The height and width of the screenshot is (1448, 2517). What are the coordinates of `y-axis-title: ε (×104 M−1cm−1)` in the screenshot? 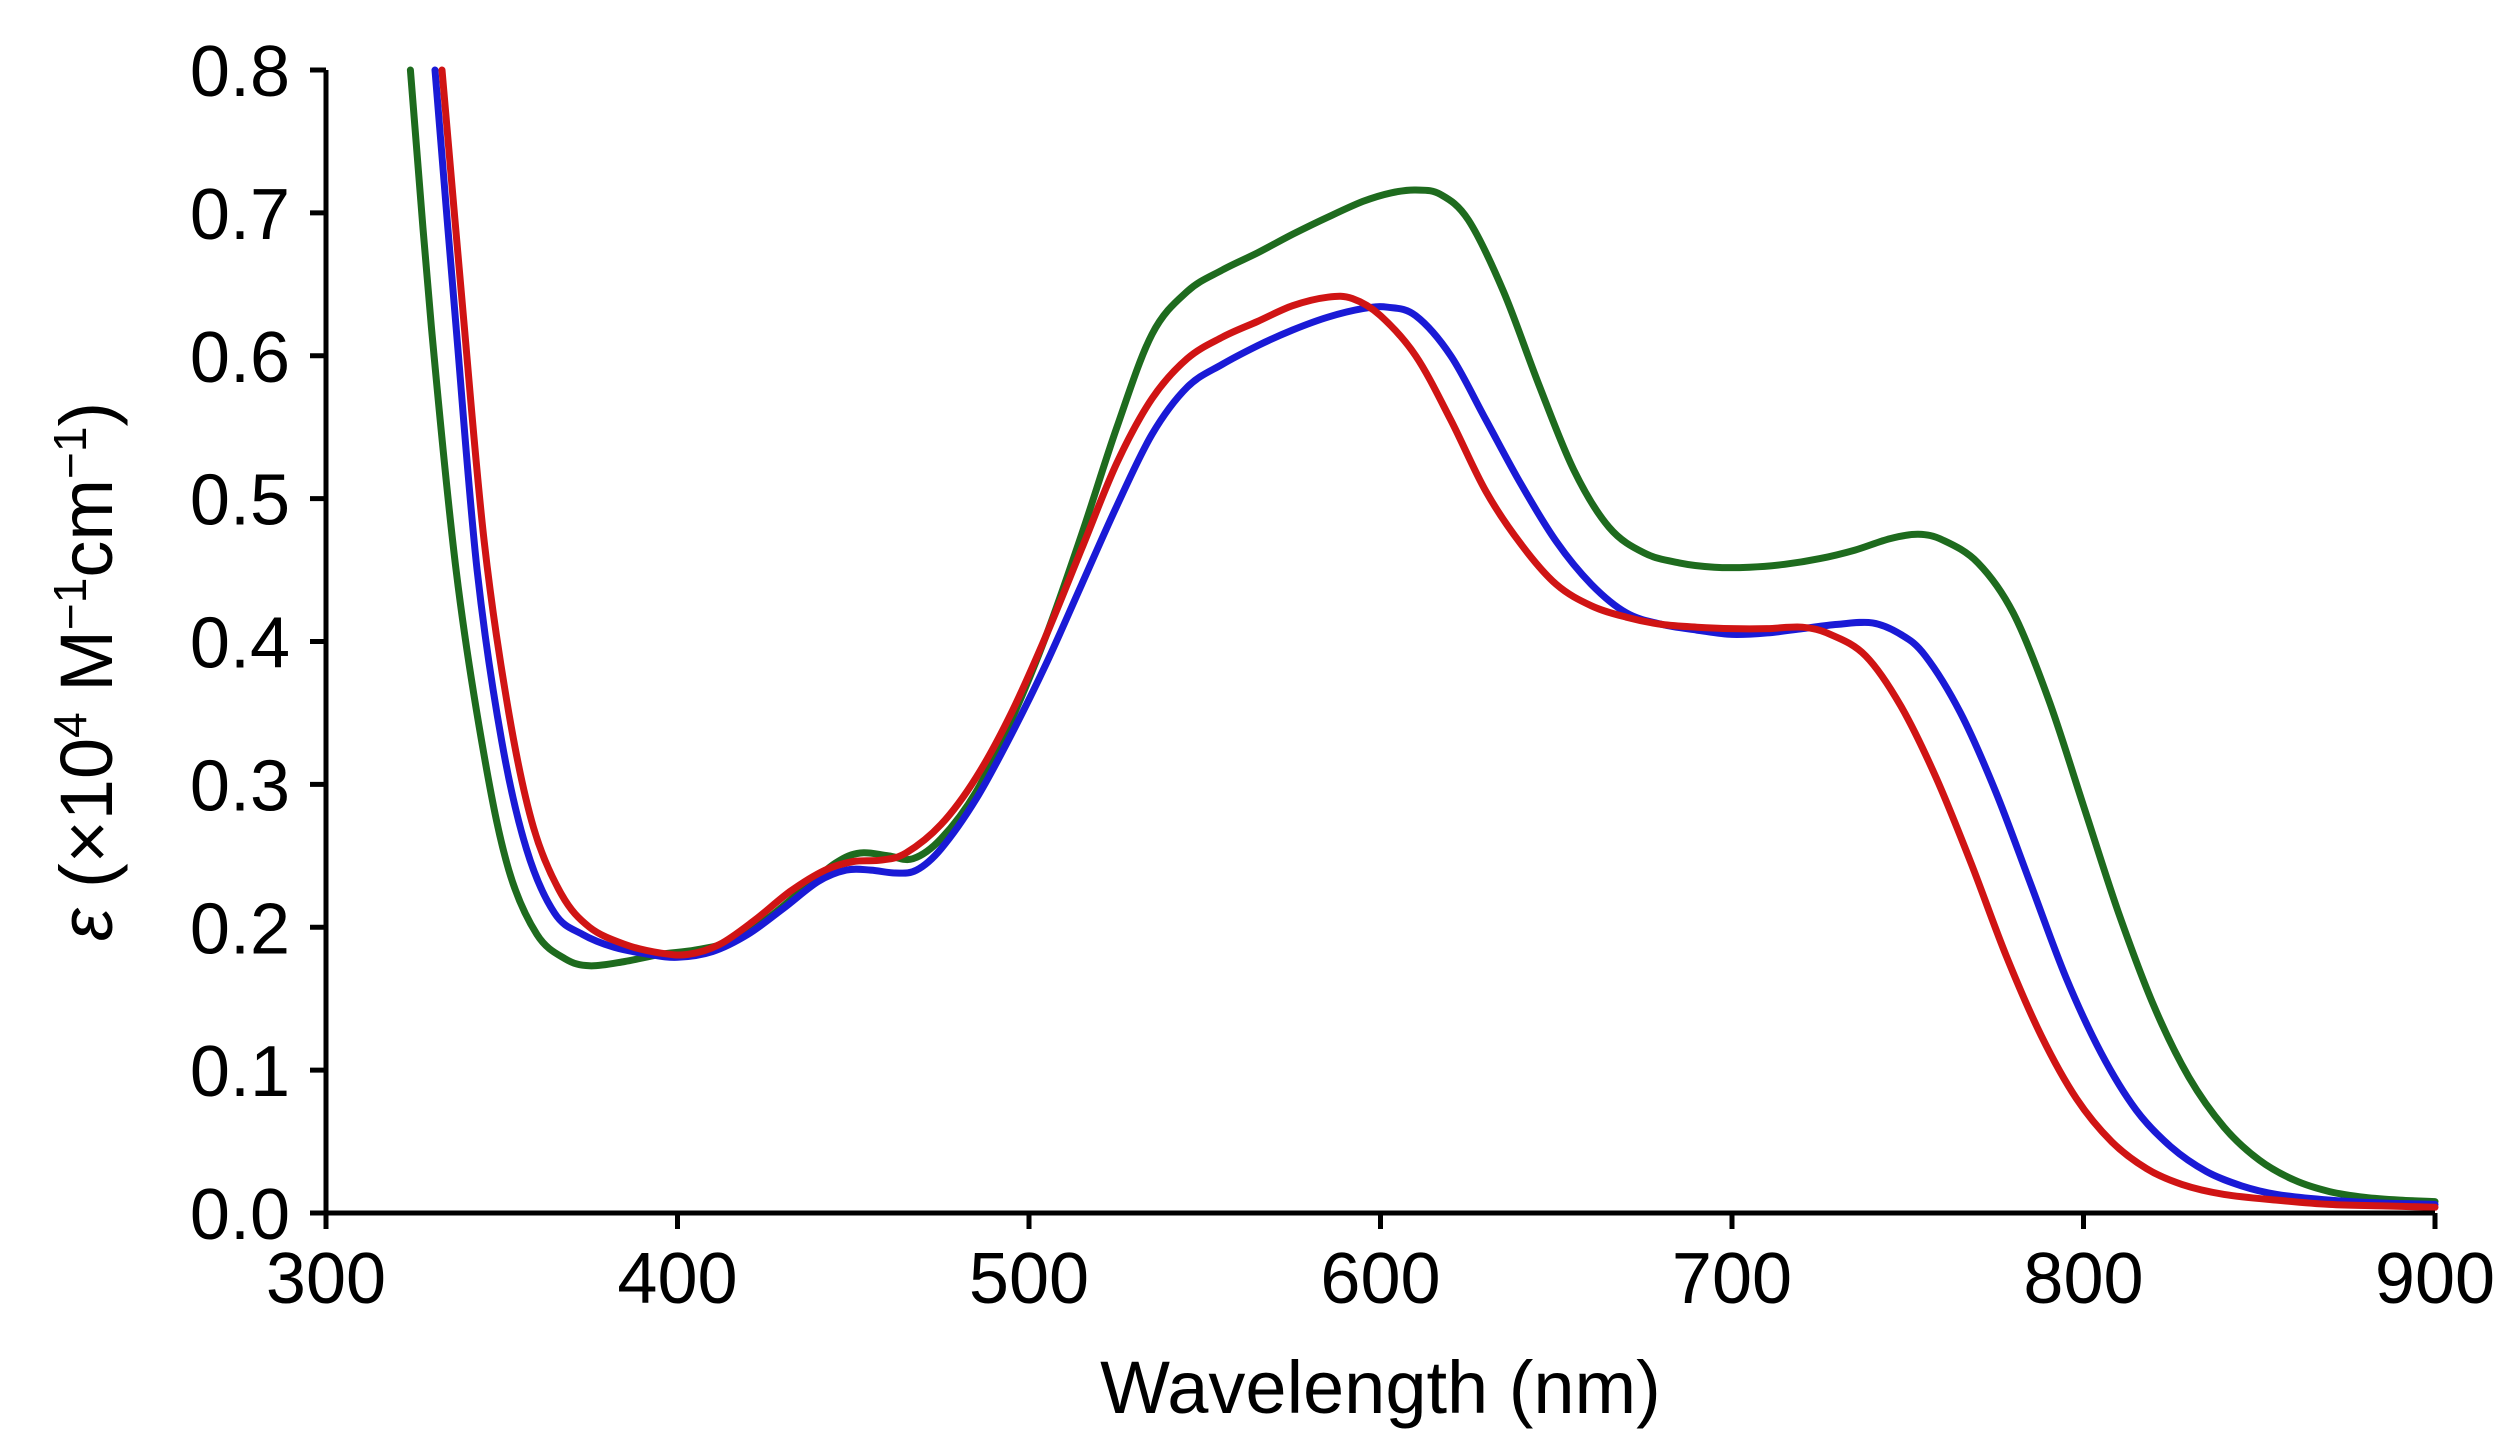 It's located at (86, 671).